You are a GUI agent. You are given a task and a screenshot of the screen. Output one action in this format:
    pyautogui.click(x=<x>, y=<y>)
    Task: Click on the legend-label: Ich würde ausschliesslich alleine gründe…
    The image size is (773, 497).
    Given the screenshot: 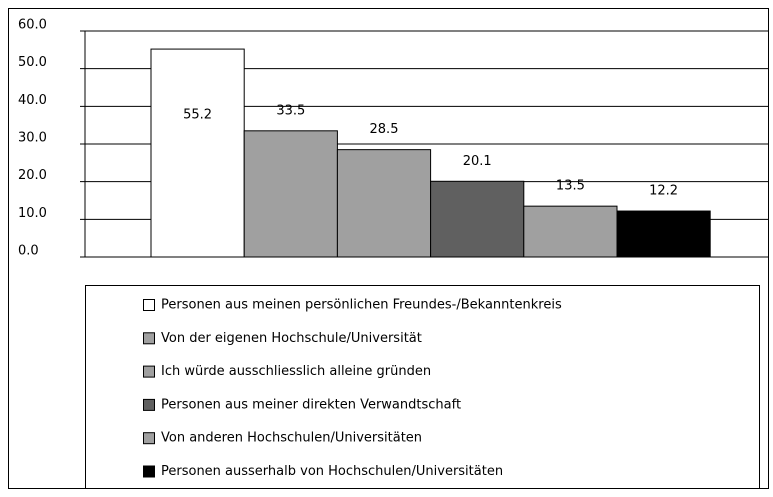 What is the action you would take?
    pyautogui.click(x=296, y=371)
    